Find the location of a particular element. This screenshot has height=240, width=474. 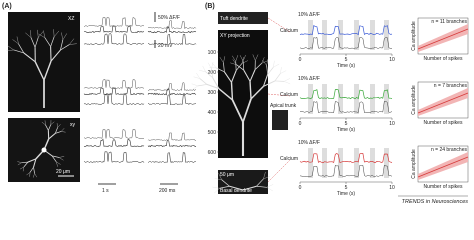

depth-tick: 400 is located at coordinates (212, 113).